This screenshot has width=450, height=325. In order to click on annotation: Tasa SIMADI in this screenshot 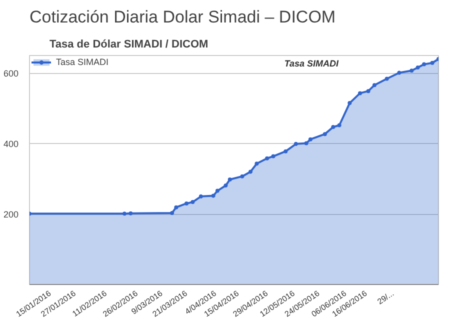, I will do `click(311, 63)`.